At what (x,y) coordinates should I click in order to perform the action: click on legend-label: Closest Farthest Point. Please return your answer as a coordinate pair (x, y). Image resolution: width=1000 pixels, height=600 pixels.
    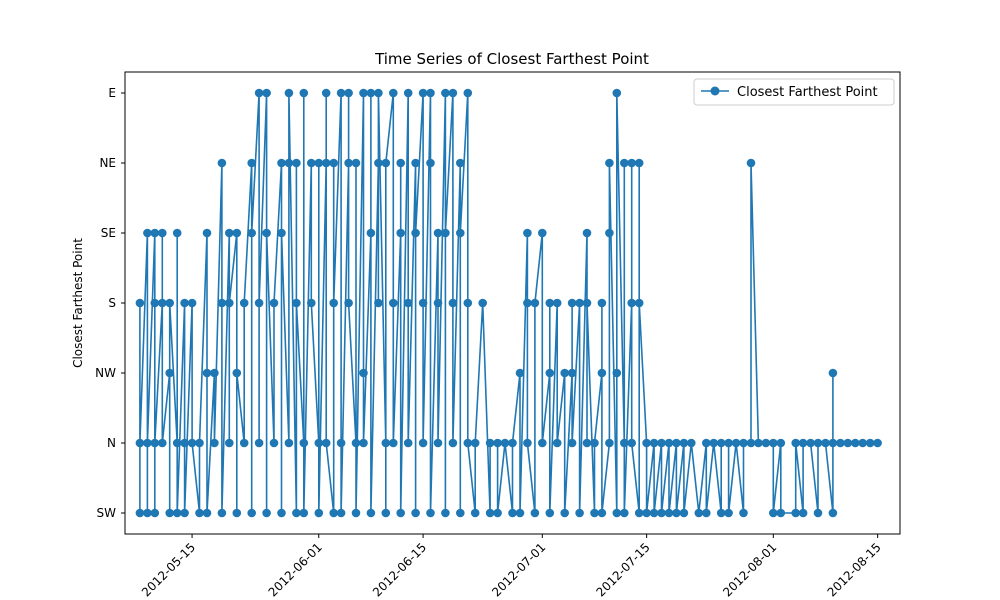
    Looking at the image, I should click on (807, 92).